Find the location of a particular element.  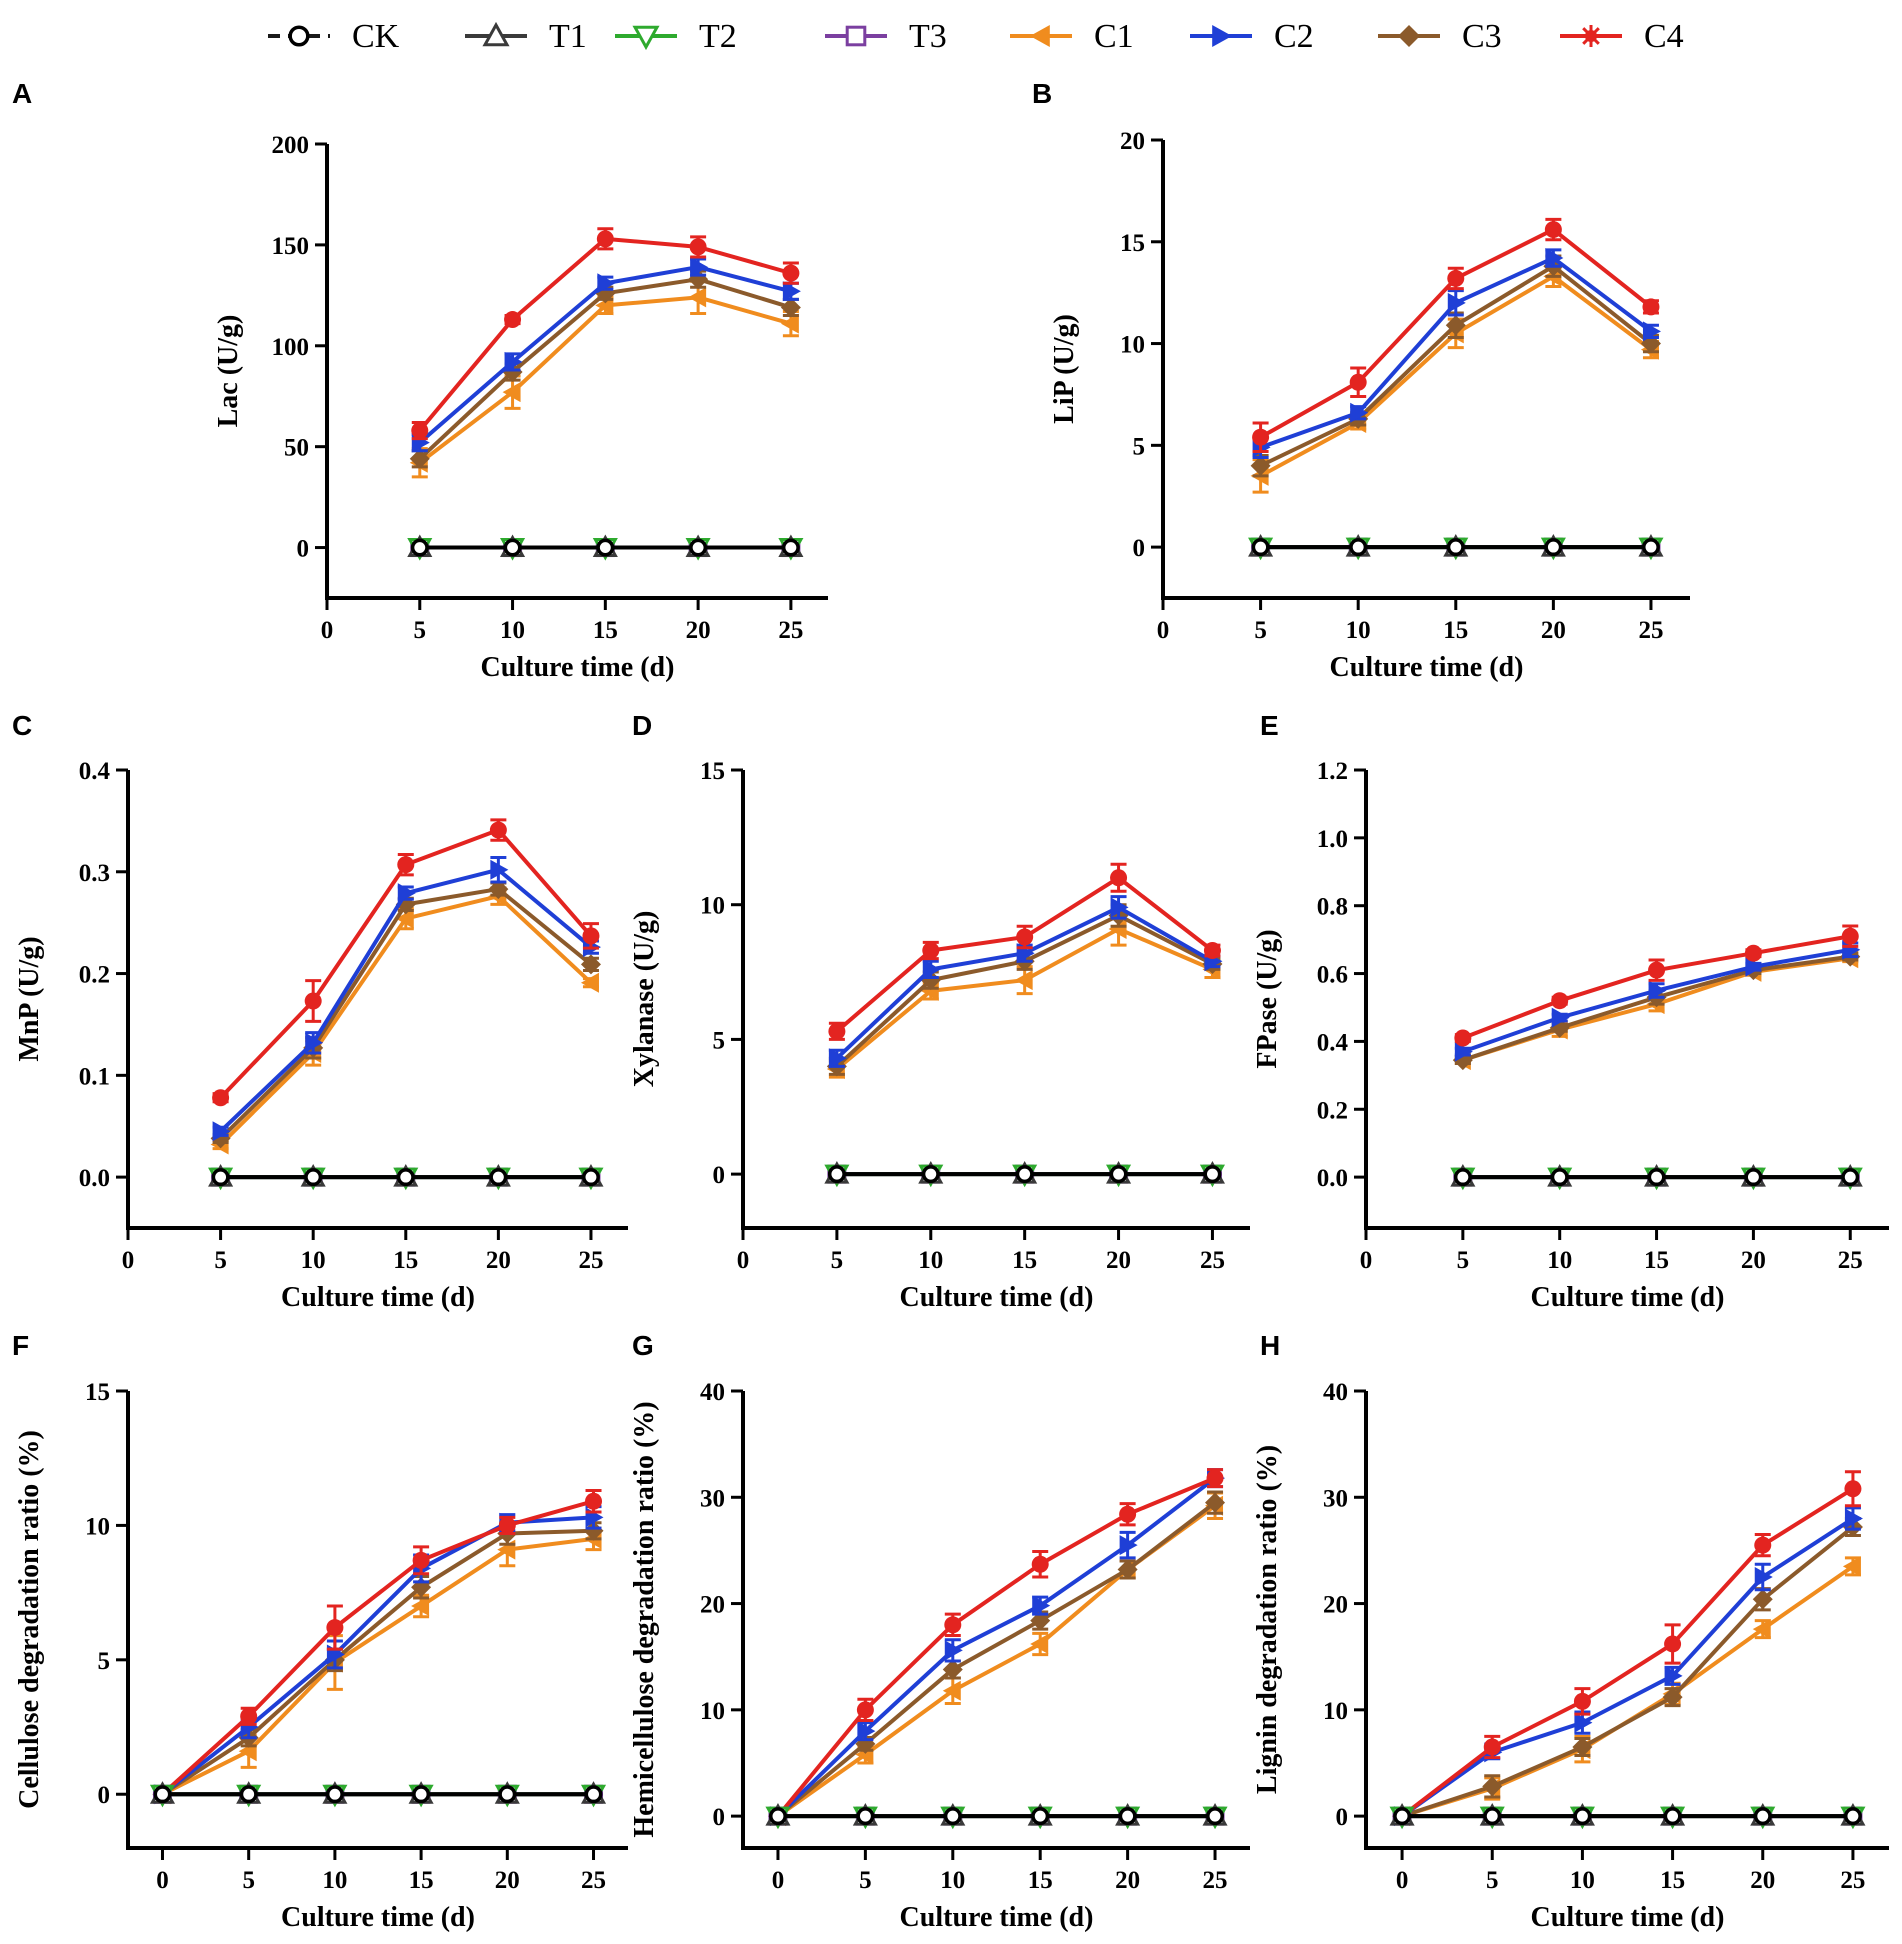

series-c1 is located at coordinates (995, 1659).